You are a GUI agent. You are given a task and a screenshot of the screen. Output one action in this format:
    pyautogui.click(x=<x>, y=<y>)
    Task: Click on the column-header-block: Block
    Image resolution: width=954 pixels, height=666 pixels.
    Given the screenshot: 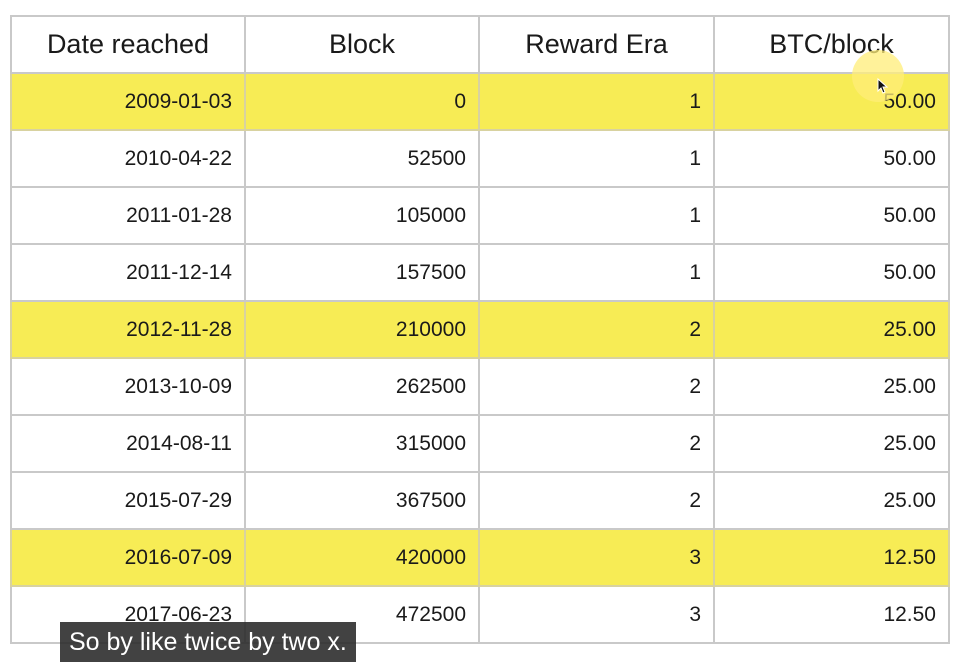 What is the action you would take?
    pyautogui.click(x=362, y=44)
    